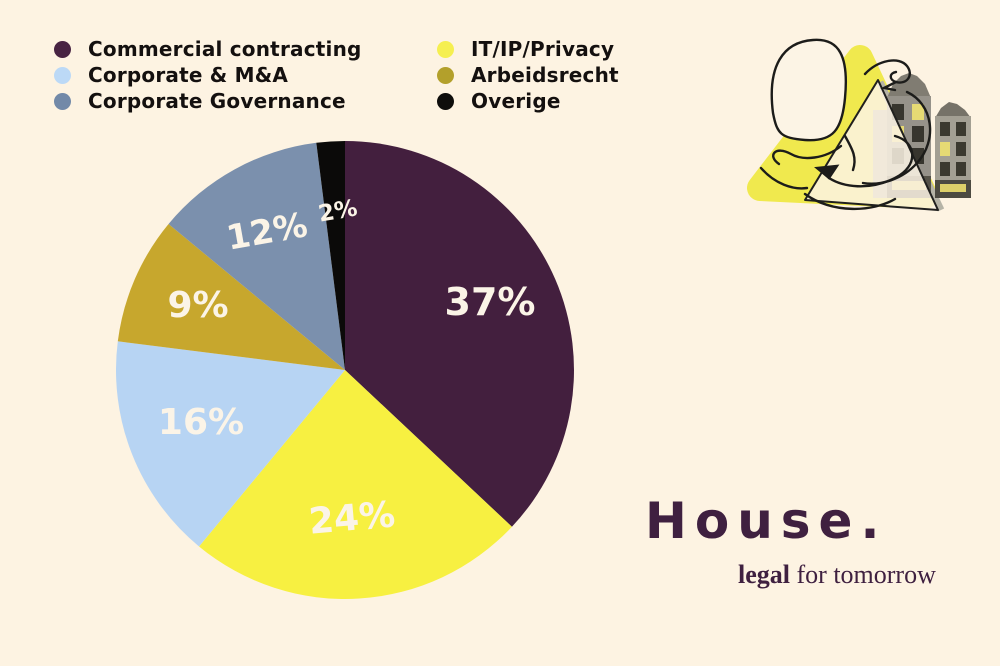 This screenshot has height=666, width=1000. Describe the element at coordinates (62, 101) in the screenshot. I see `legend-dot-corporate-governance` at that location.